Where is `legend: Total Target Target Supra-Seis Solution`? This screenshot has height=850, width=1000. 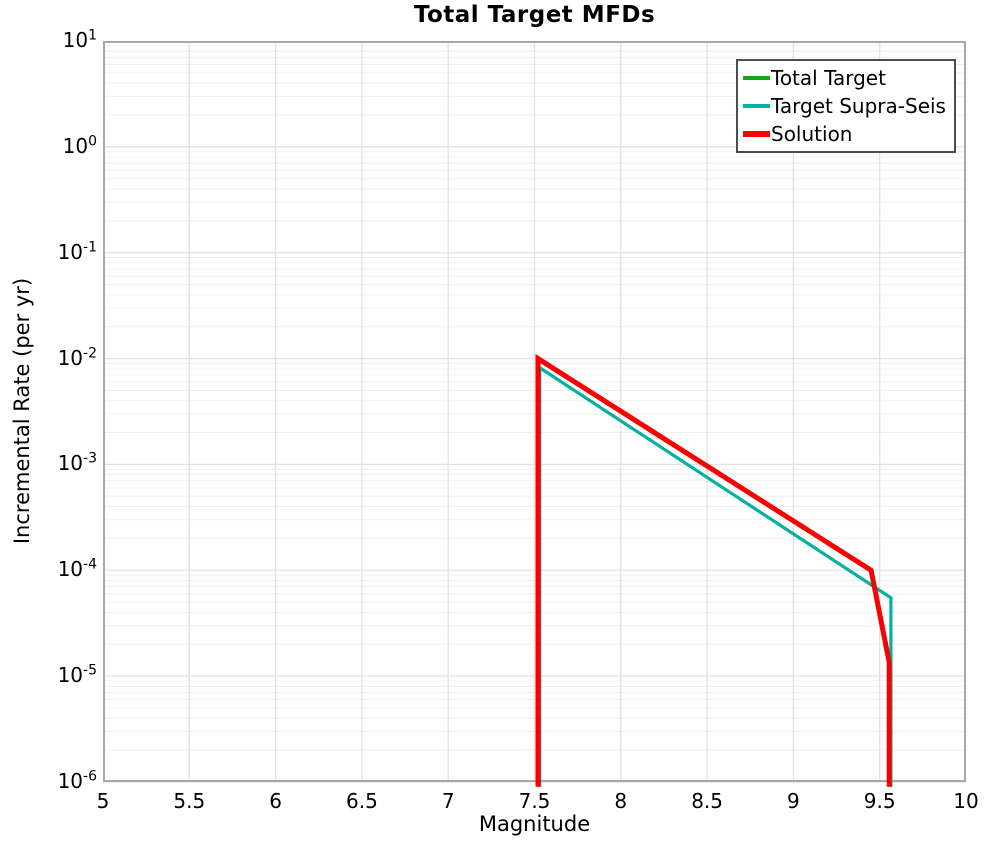 legend: Total Target Target Supra-Seis Solution is located at coordinates (846, 106).